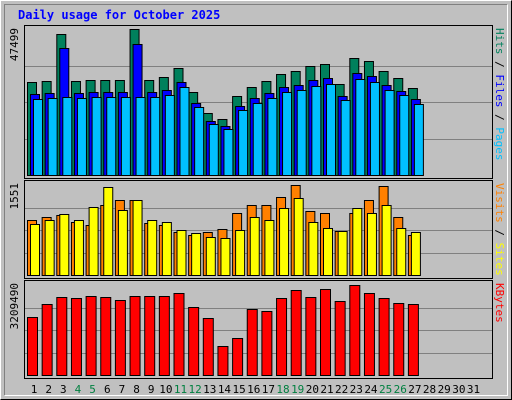 The image size is (512, 400). Describe the element at coordinates (429, 389) in the screenshot. I see `x-tick-label: 28` at that location.